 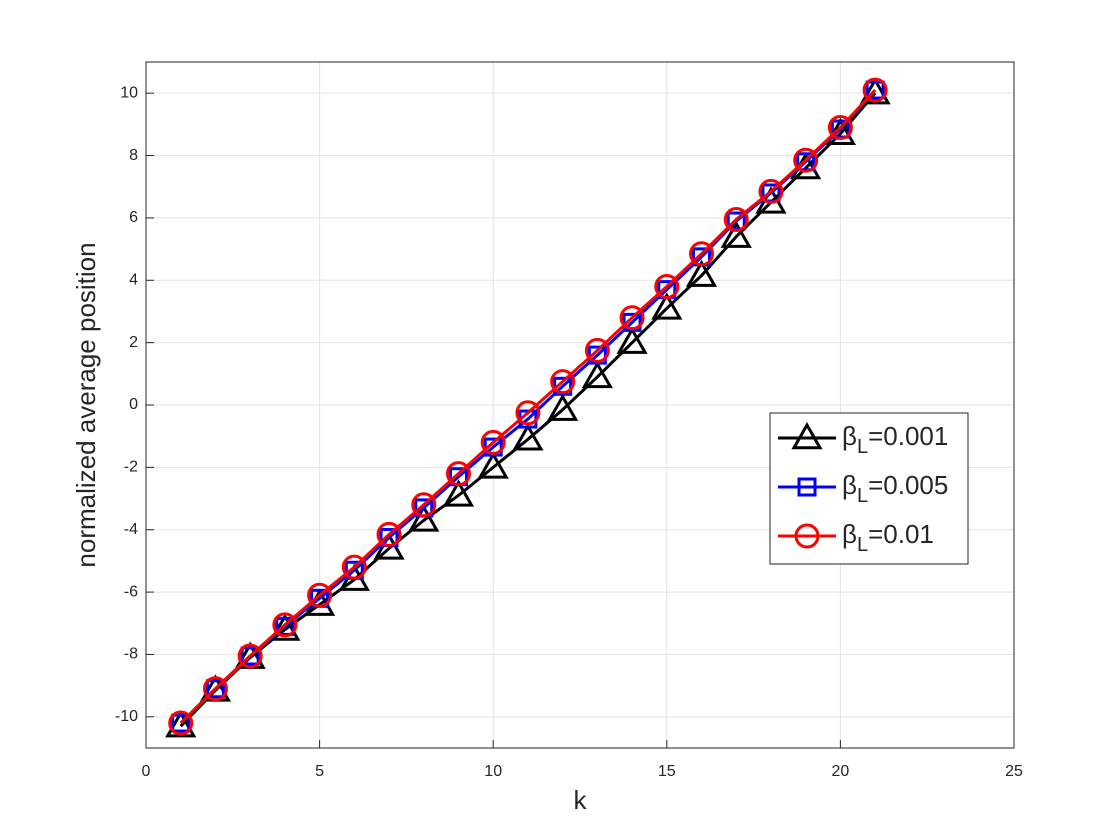 I want to click on y-tick-label: -10, so click(x=126, y=716).